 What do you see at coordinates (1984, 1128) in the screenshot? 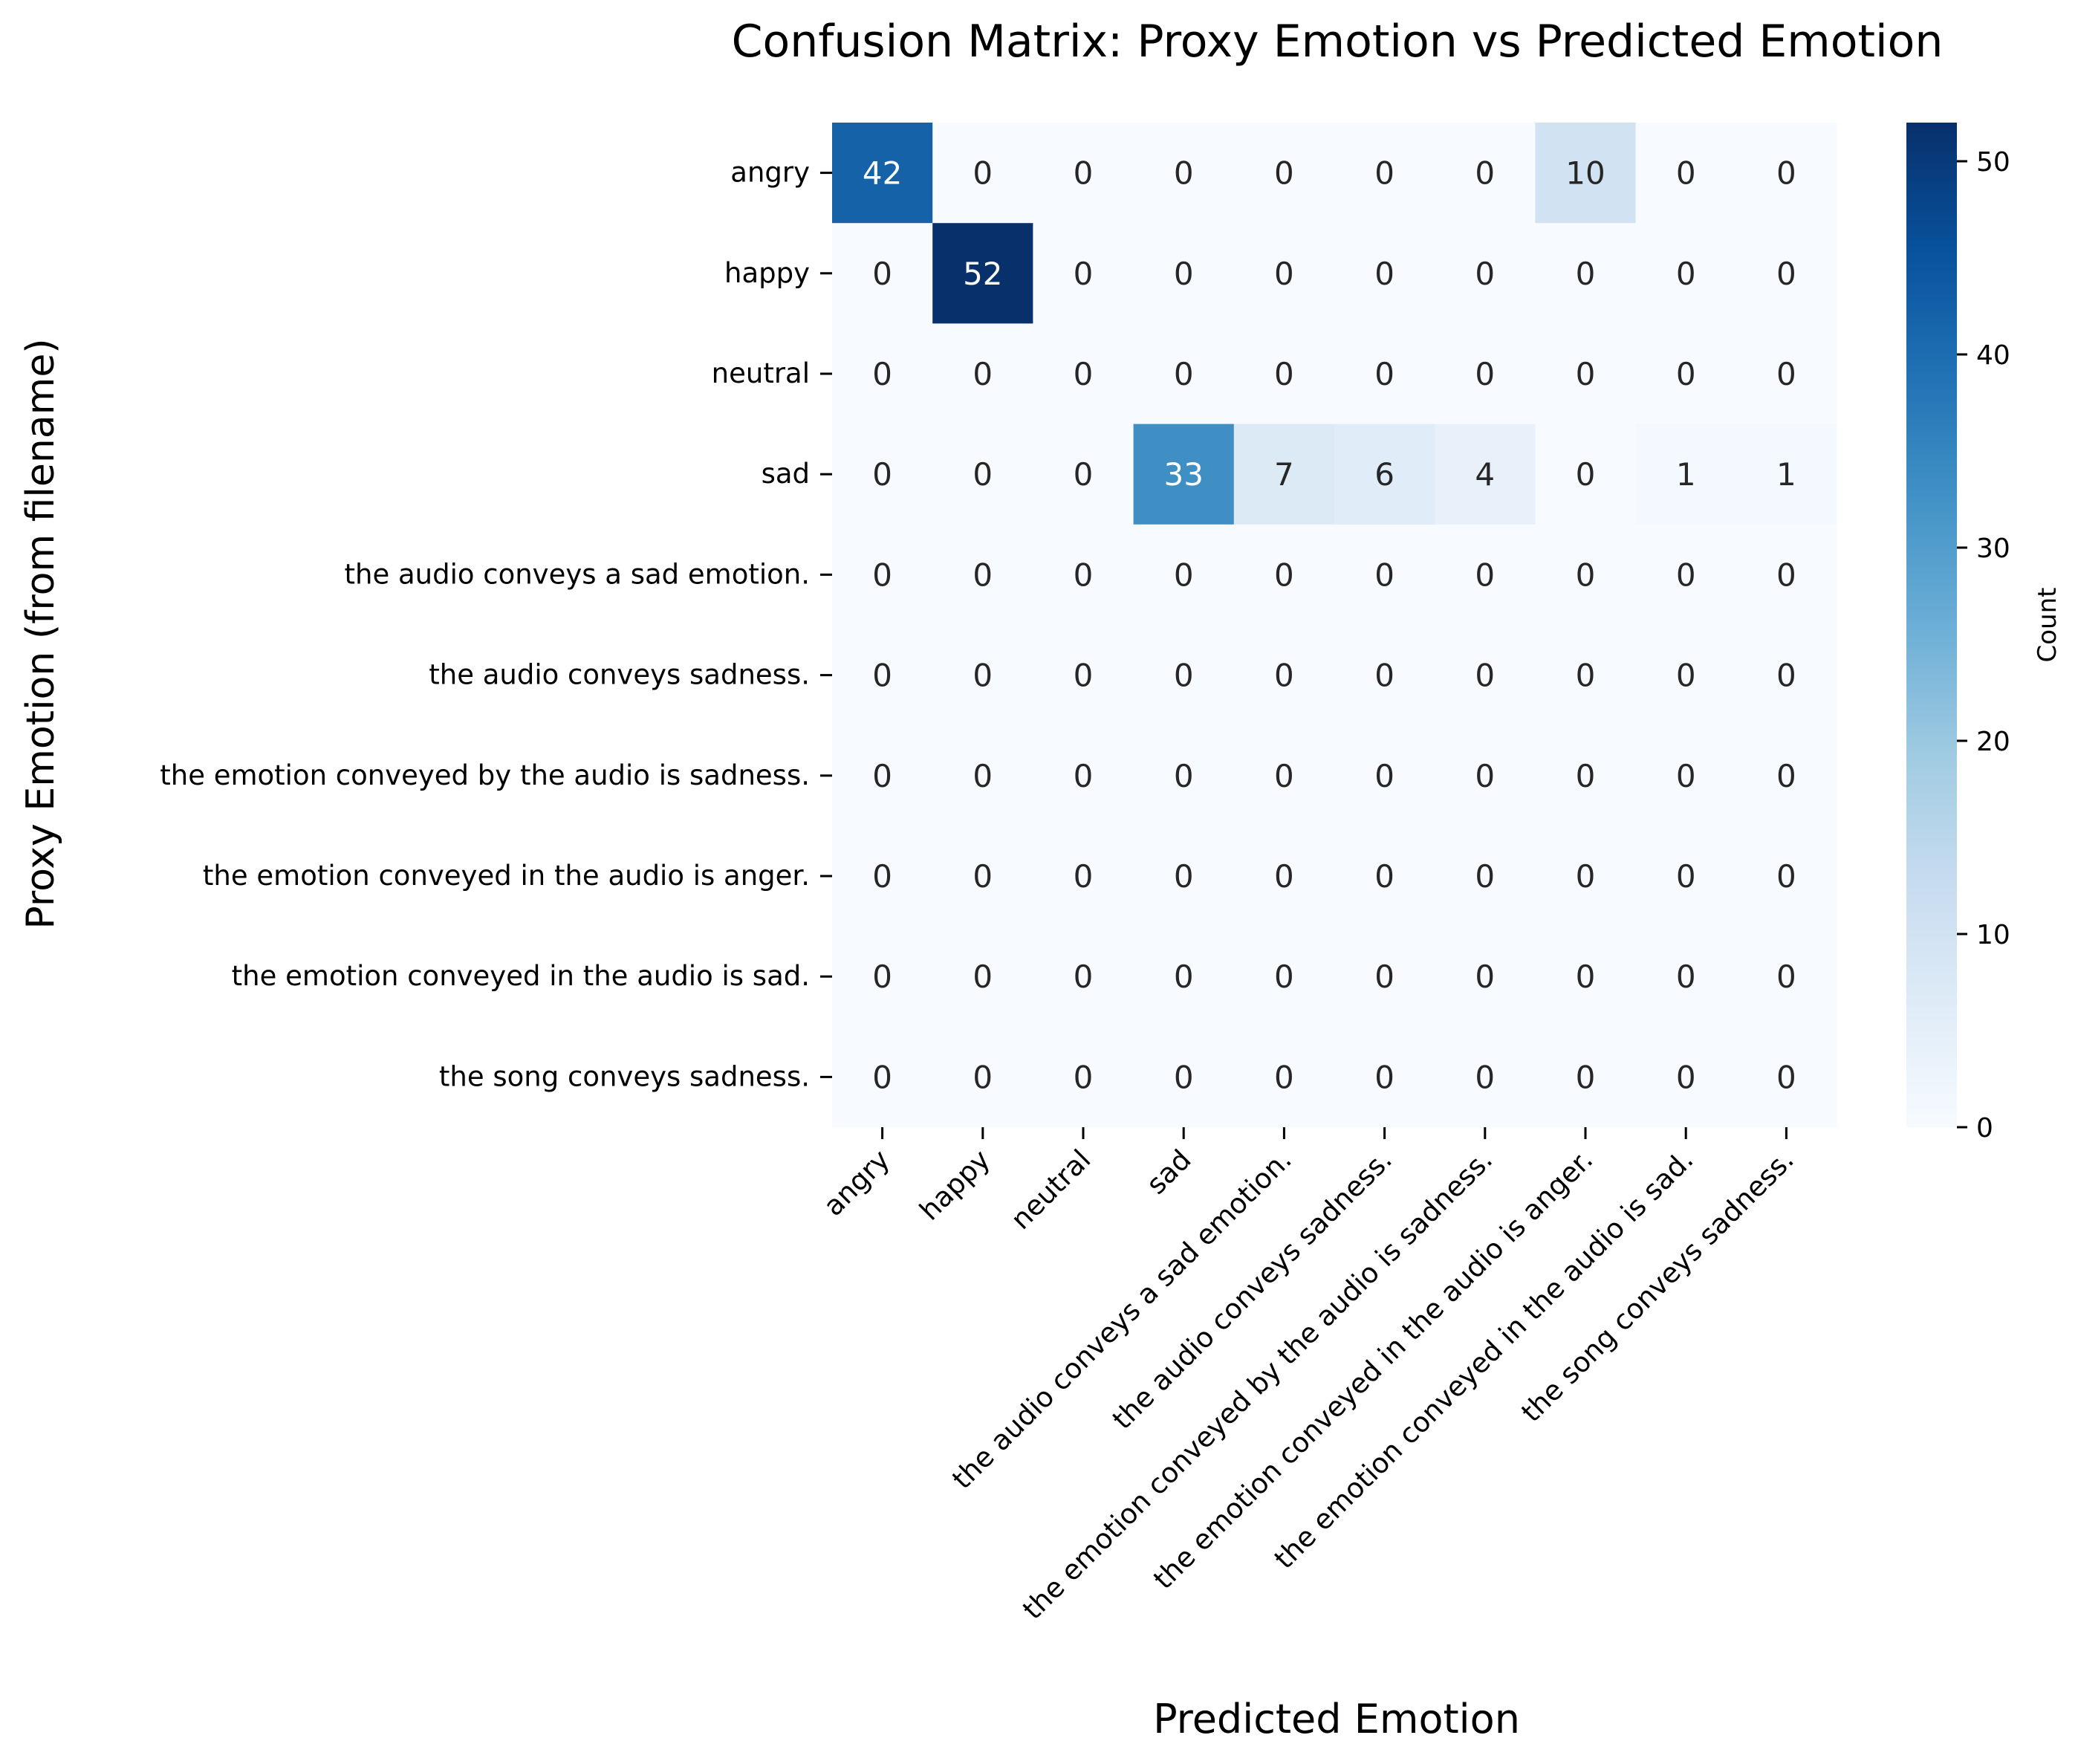
I see `colorbar-tick-label: 0` at bounding box center [1984, 1128].